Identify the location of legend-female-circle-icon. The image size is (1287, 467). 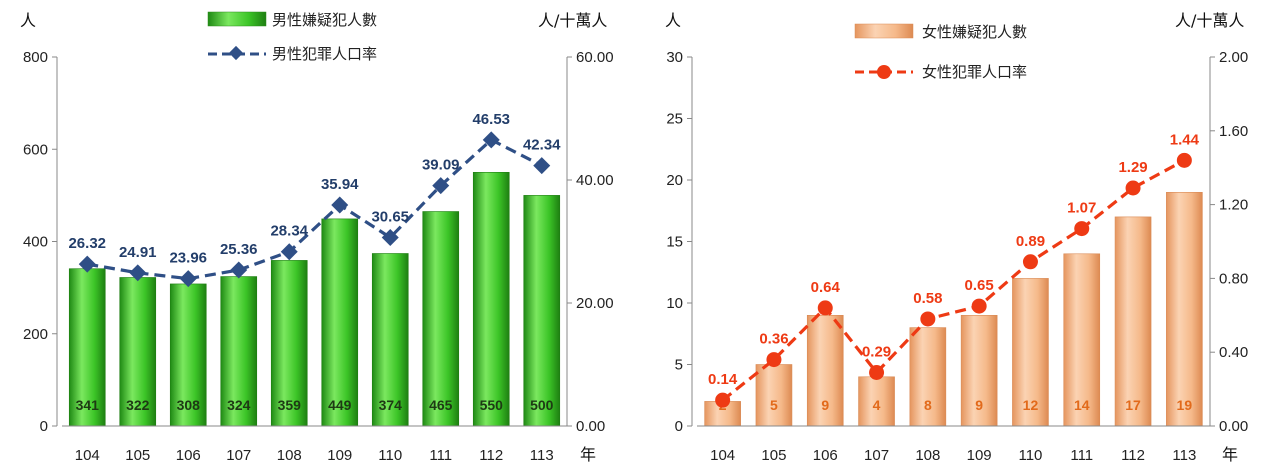
(884, 72).